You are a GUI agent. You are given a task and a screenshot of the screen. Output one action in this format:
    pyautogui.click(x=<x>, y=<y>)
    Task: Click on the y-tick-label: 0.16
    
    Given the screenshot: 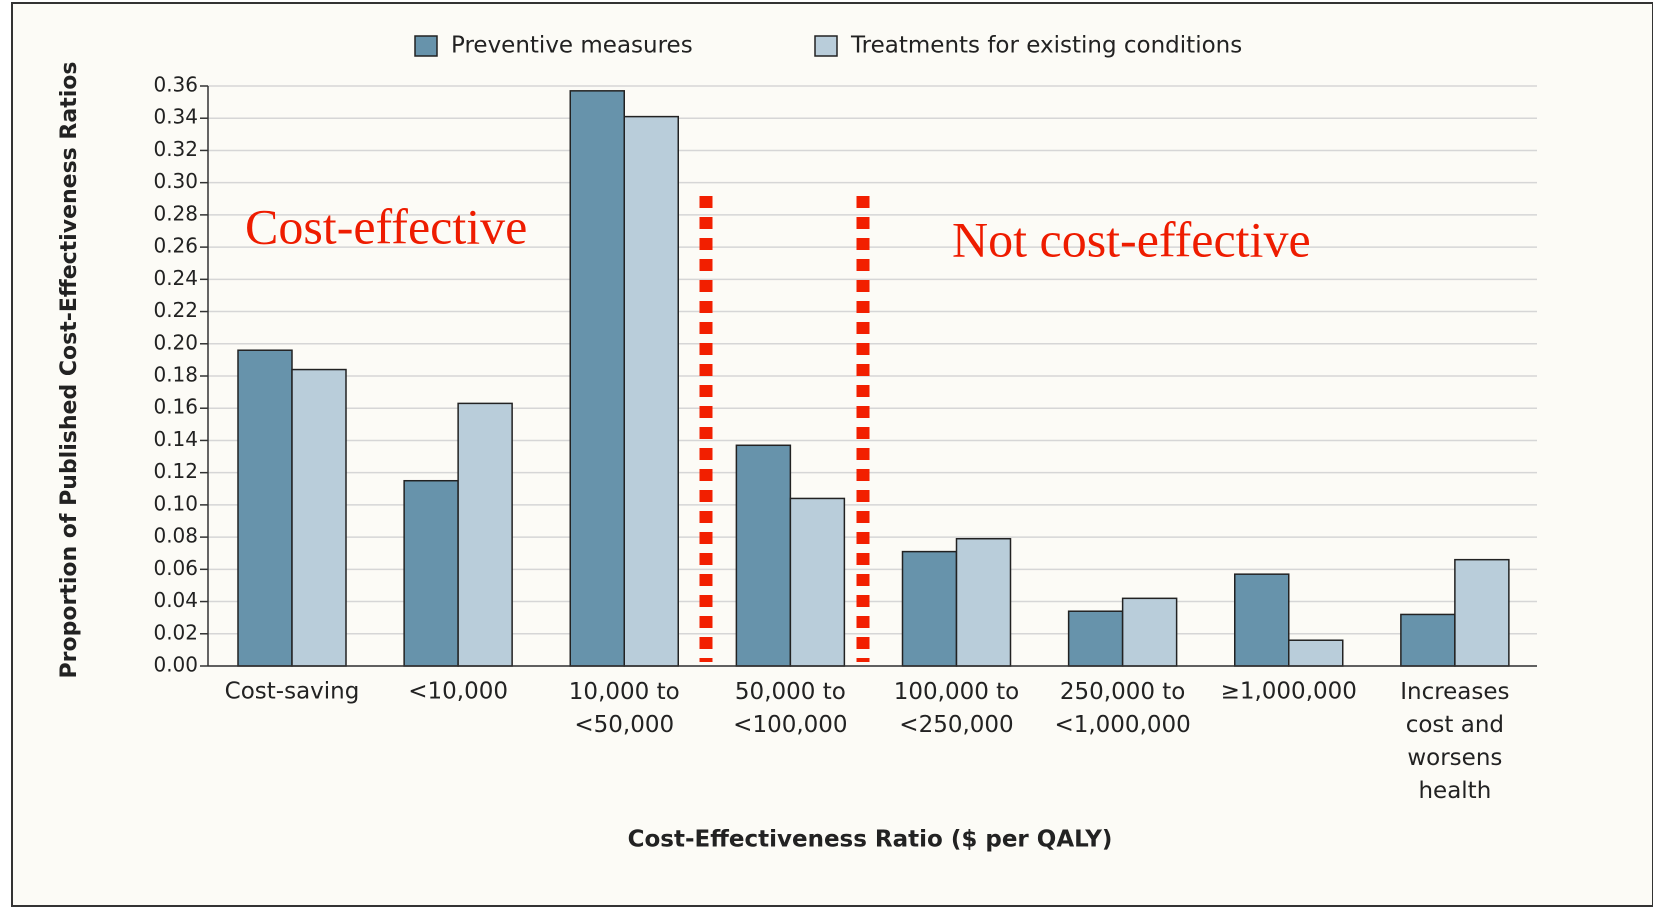 What is the action you would take?
    pyautogui.click(x=175, y=407)
    